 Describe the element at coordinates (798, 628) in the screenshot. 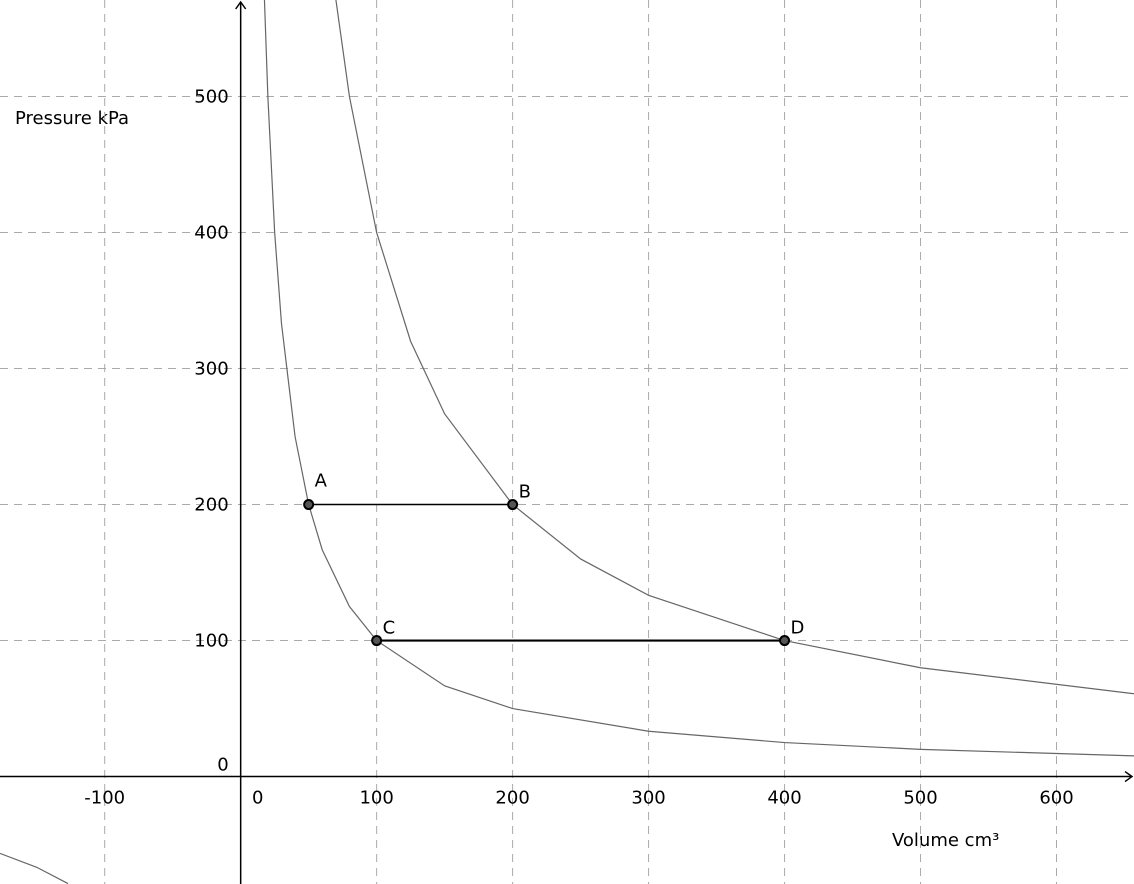

I see `point-label: D` at that location.